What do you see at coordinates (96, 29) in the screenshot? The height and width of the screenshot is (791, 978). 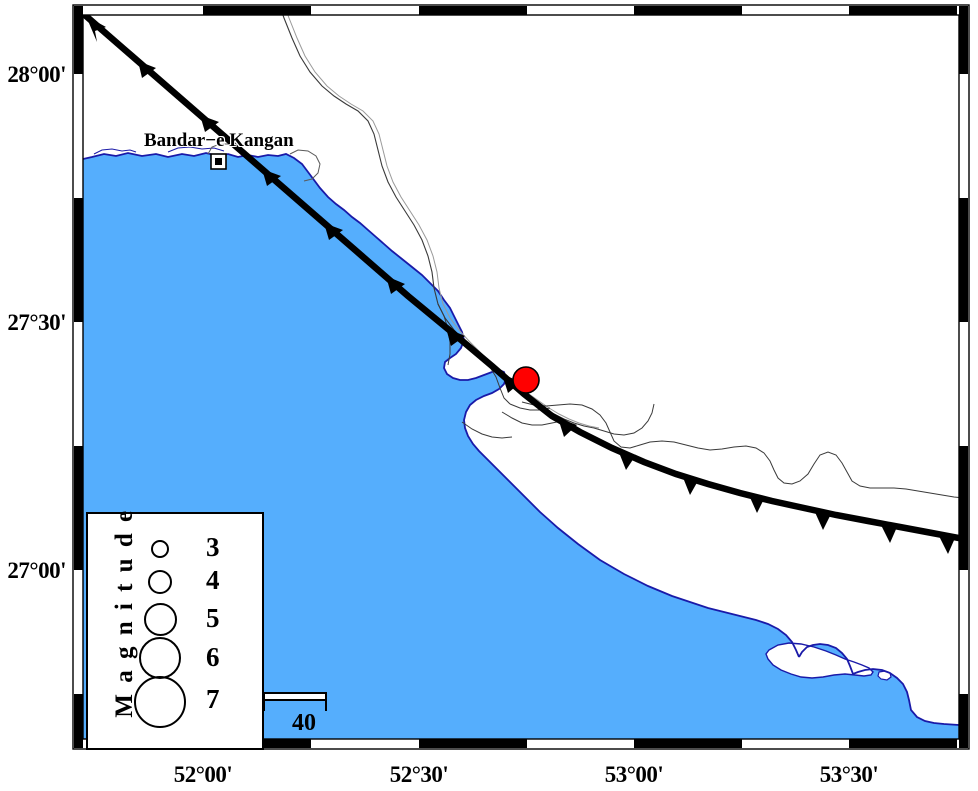 I see `fault-arrowhead-northwest` at bounding box center [96, 29].